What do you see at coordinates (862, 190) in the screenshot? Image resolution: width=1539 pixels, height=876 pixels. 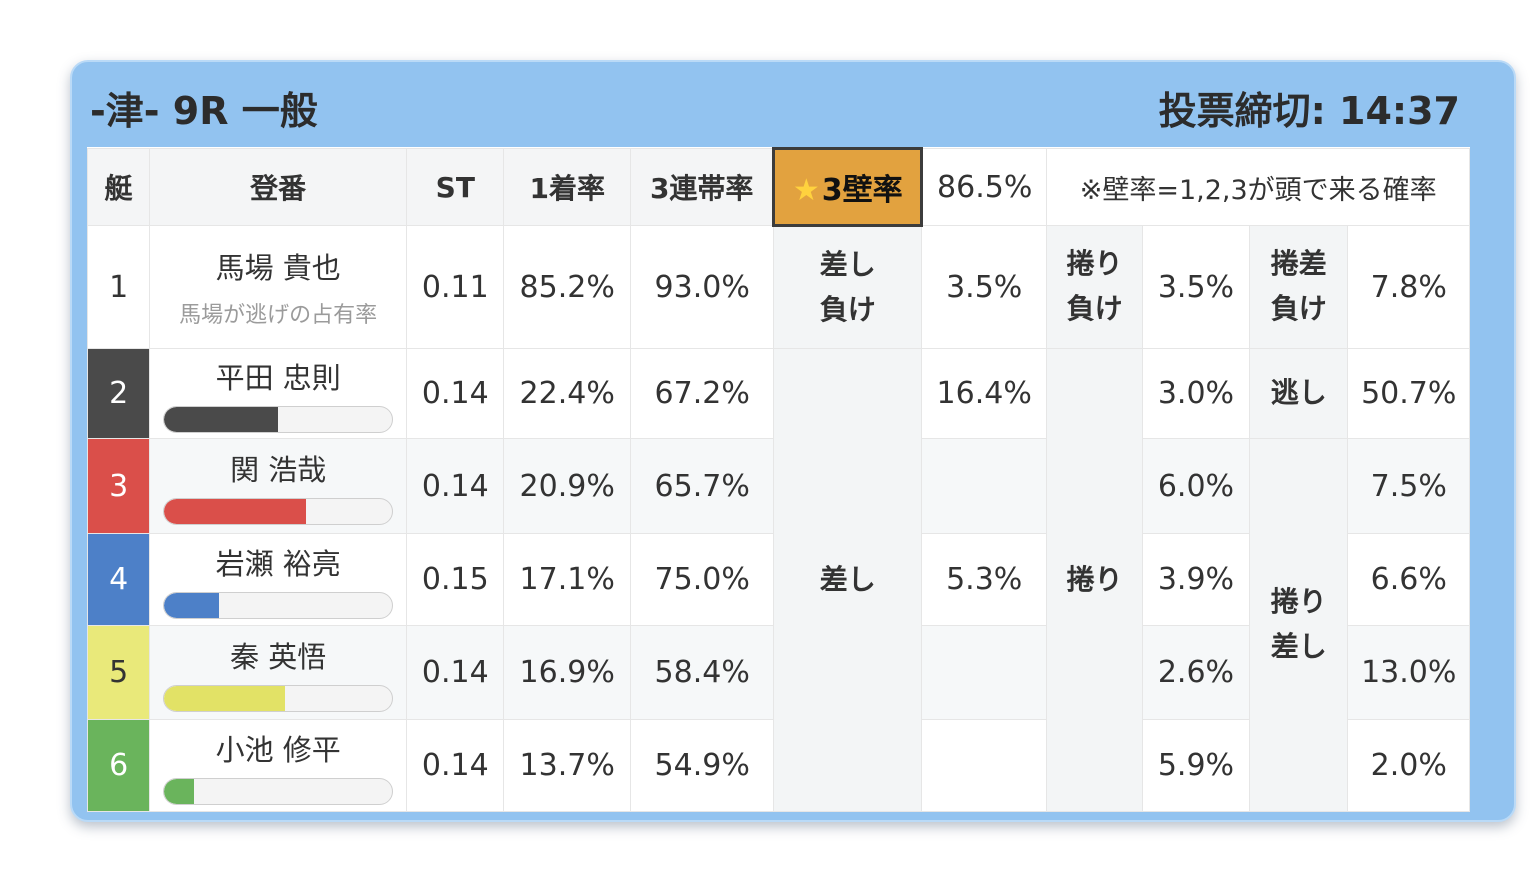 I see `wall-rate-label: 3壁率` at bounding box center [862, 190].